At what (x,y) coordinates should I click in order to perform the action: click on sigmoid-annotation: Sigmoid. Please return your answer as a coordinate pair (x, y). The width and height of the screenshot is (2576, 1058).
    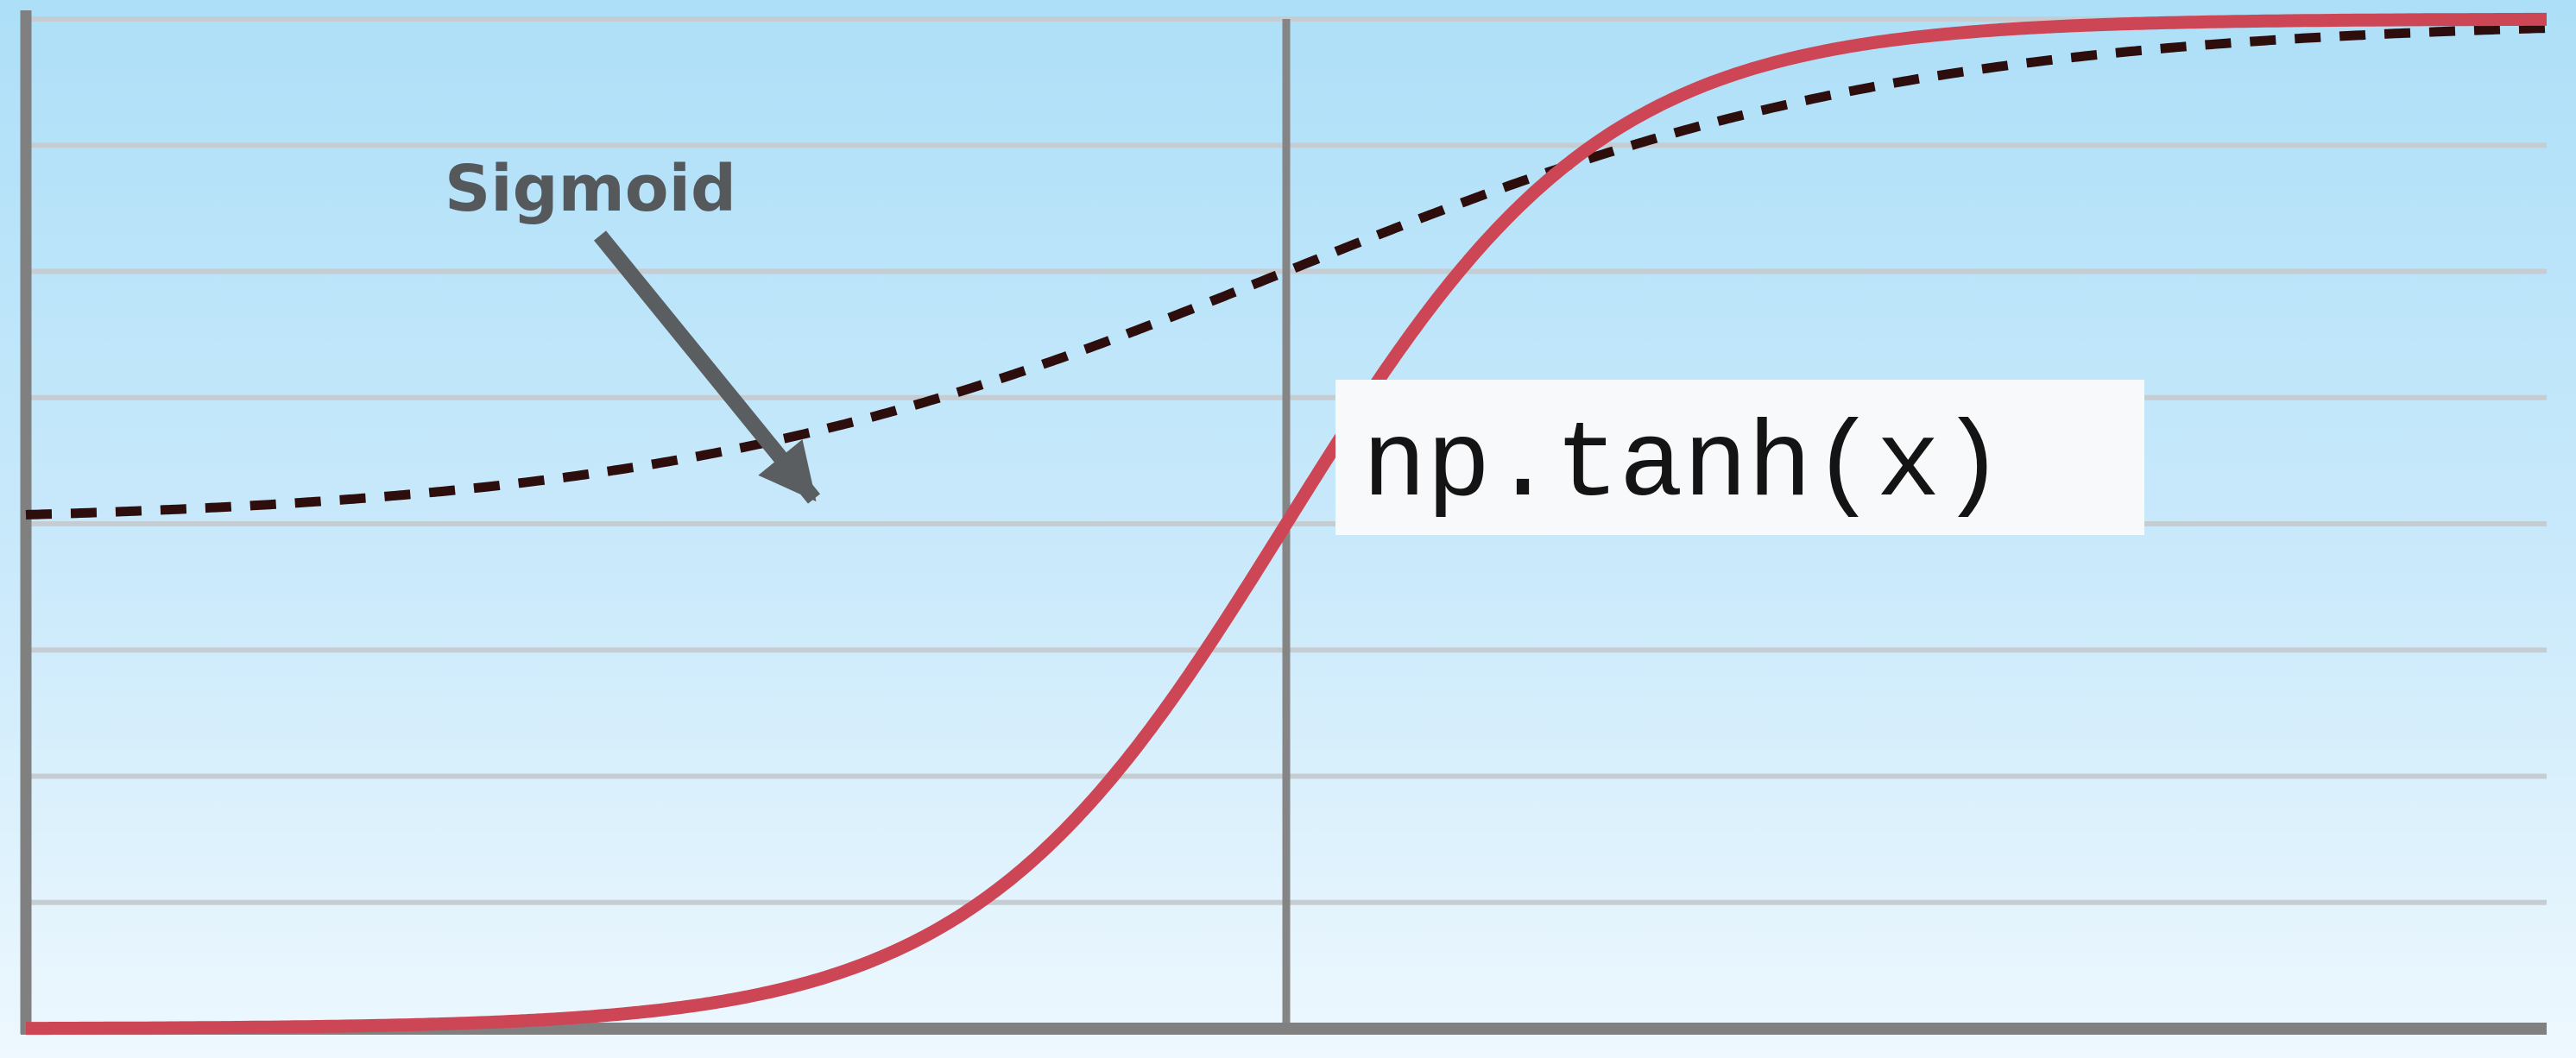
    Looking at the image, I should click on (632, 328).